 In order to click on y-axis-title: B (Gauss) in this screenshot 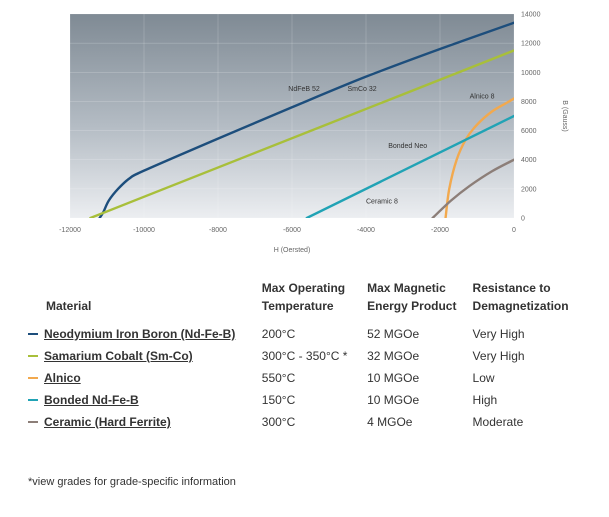, I will do `click(564, 116)`.